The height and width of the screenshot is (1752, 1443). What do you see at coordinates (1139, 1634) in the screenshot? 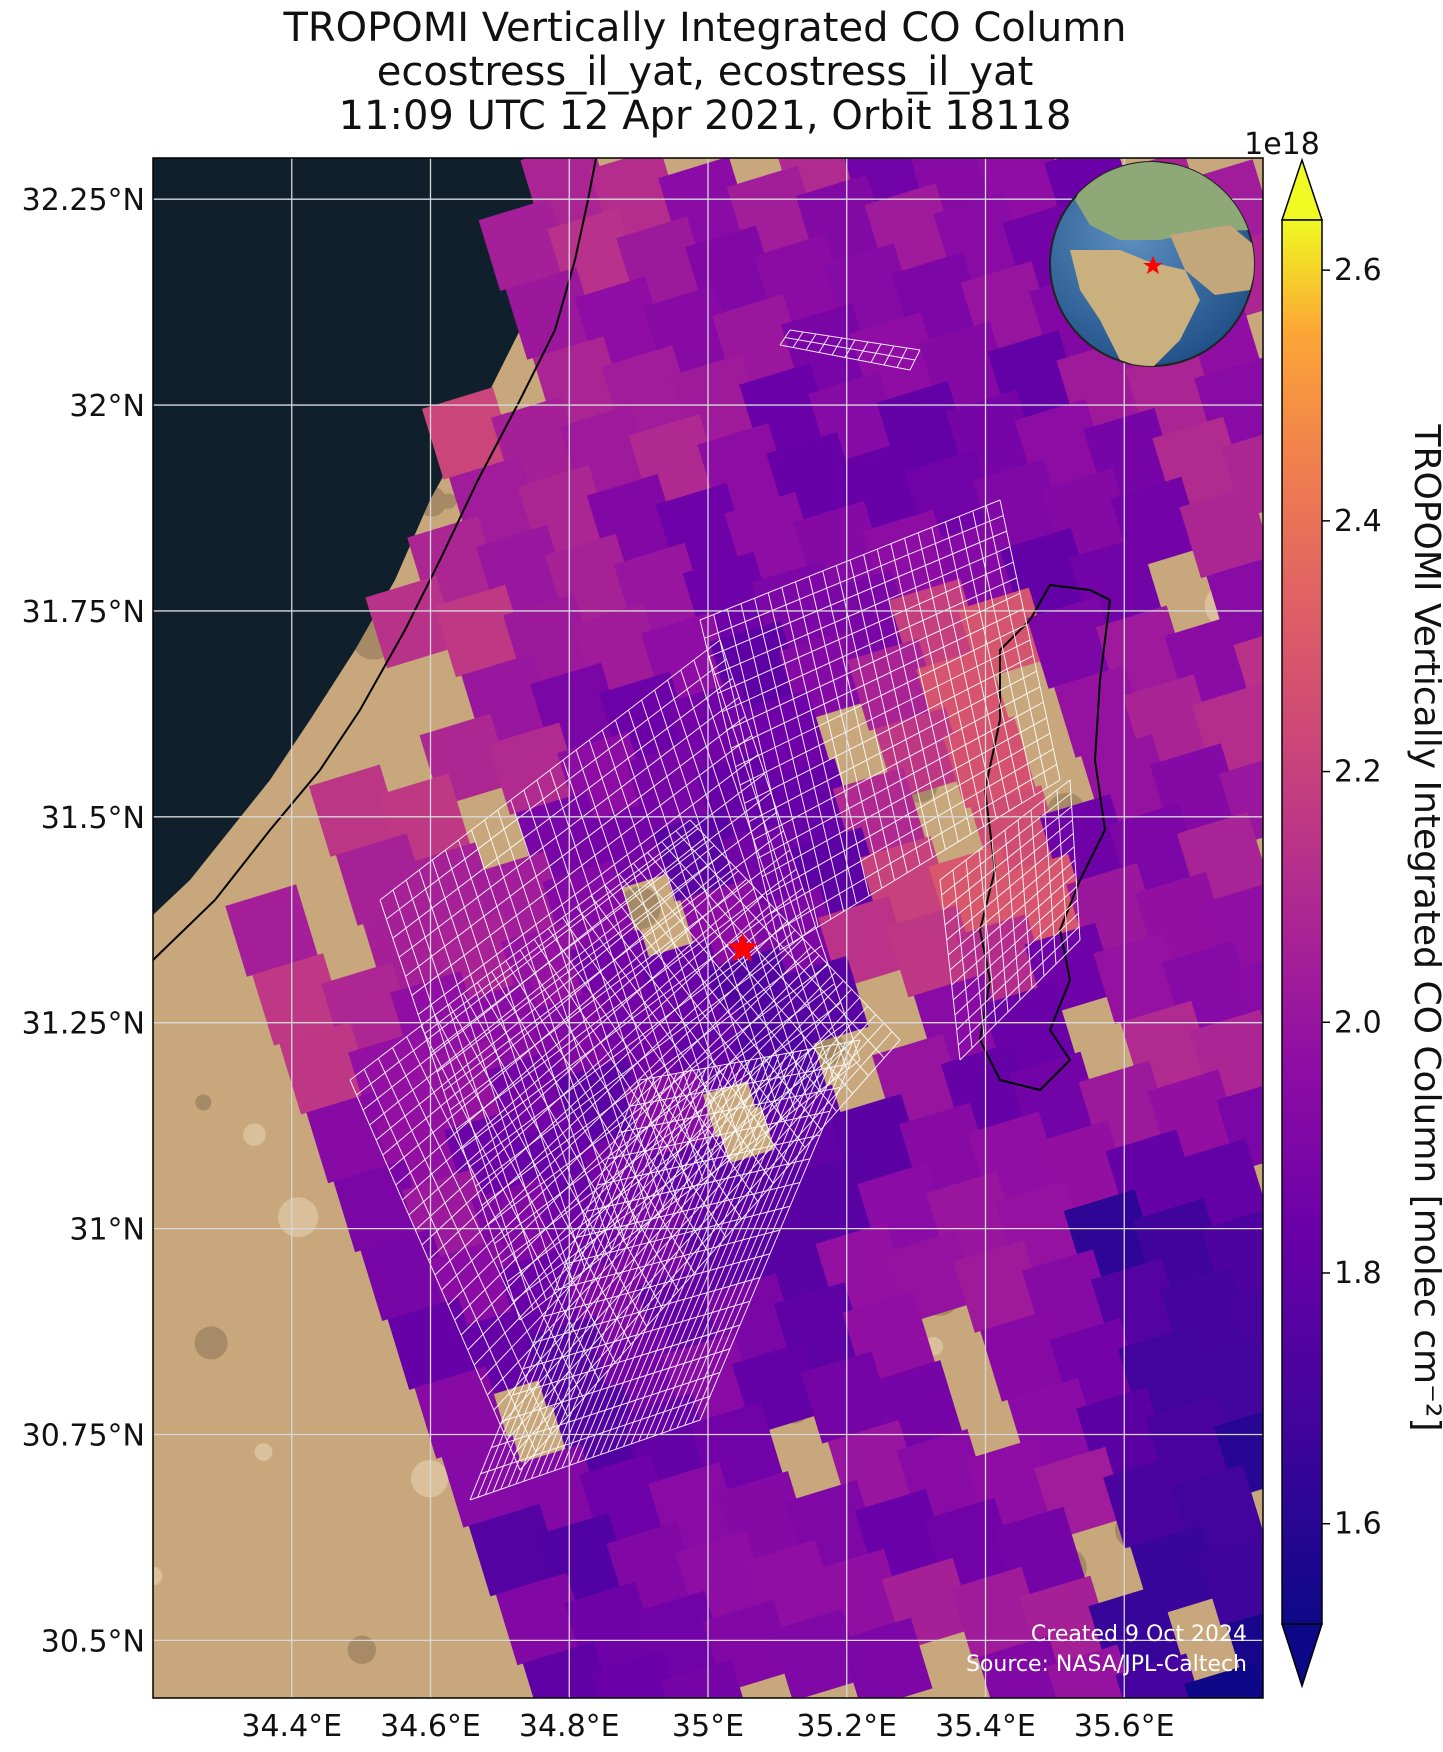
I see `credit-created: Created 9 Oct 2024` at bounding box center [1139, 1634].